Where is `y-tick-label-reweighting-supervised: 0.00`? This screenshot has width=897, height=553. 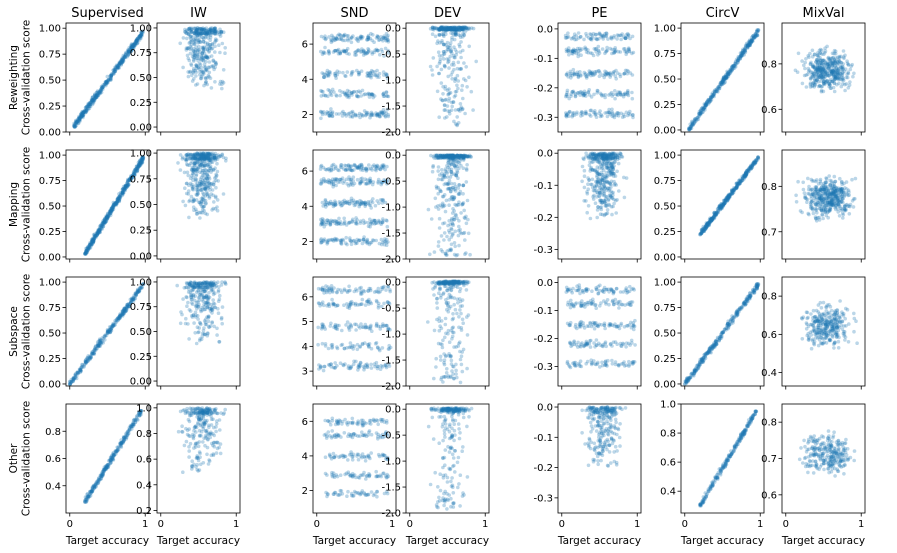 y-tick-label-reweighting-supervised: 0.00 is located at coordinates (50, 133).